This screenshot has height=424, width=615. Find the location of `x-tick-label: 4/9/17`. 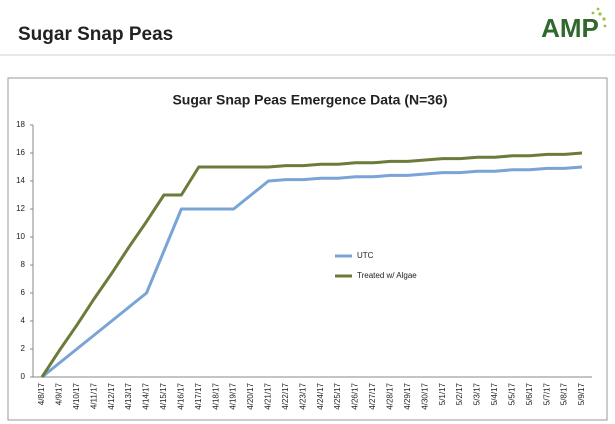

x-tick-label: 4/9/17 is located at coordinates (59, 393).